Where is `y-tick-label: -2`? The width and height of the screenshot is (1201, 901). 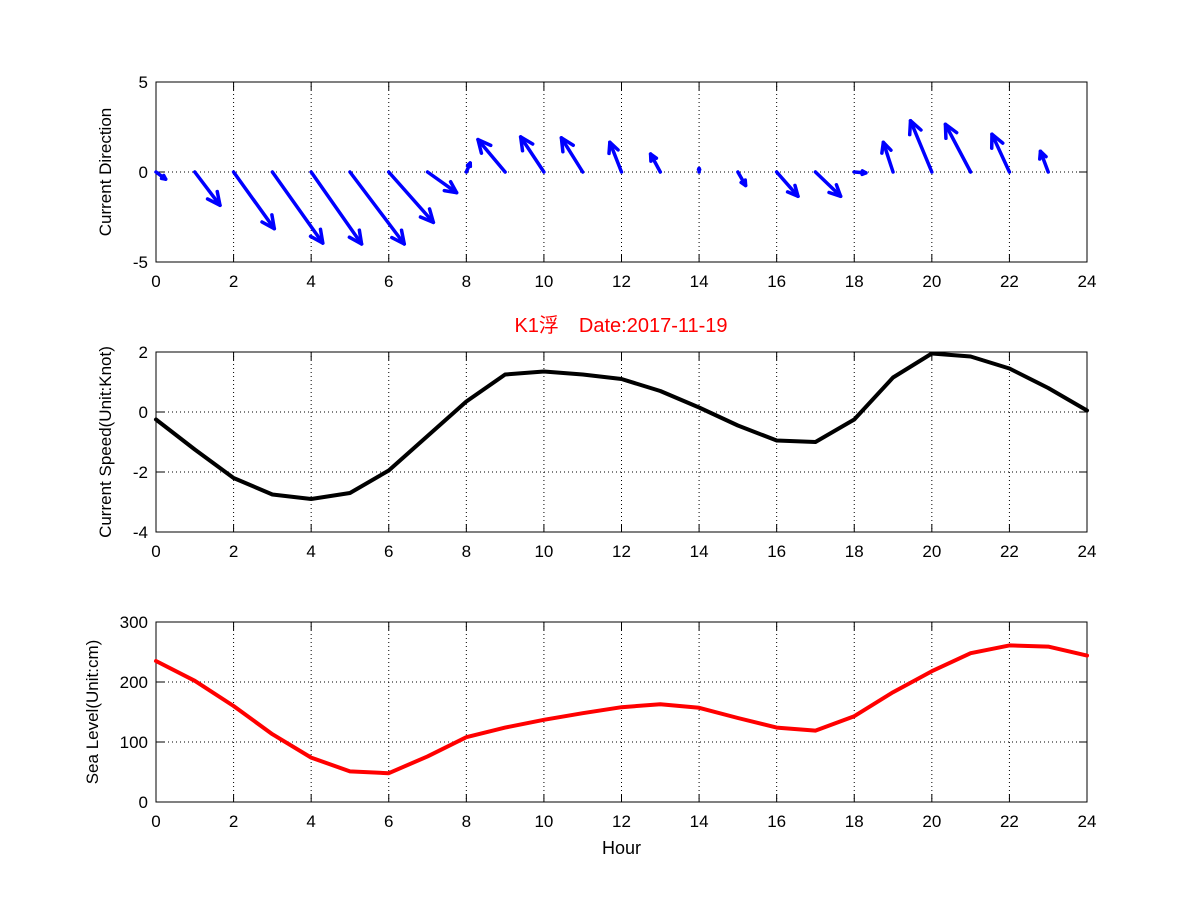 y-tick-label: -2 is located at coordinates (140, 472).